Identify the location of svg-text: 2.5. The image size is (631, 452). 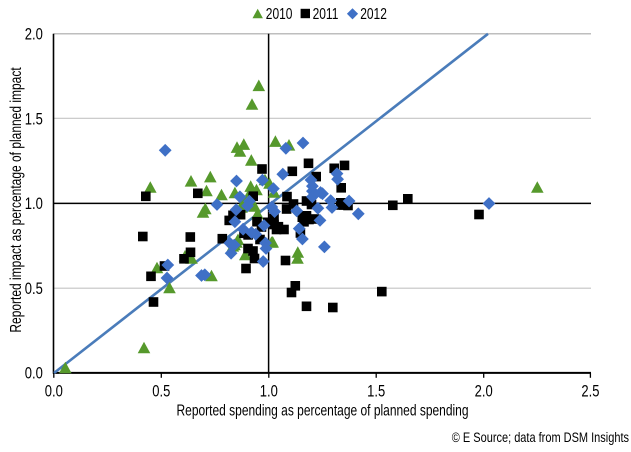
(590, 391).